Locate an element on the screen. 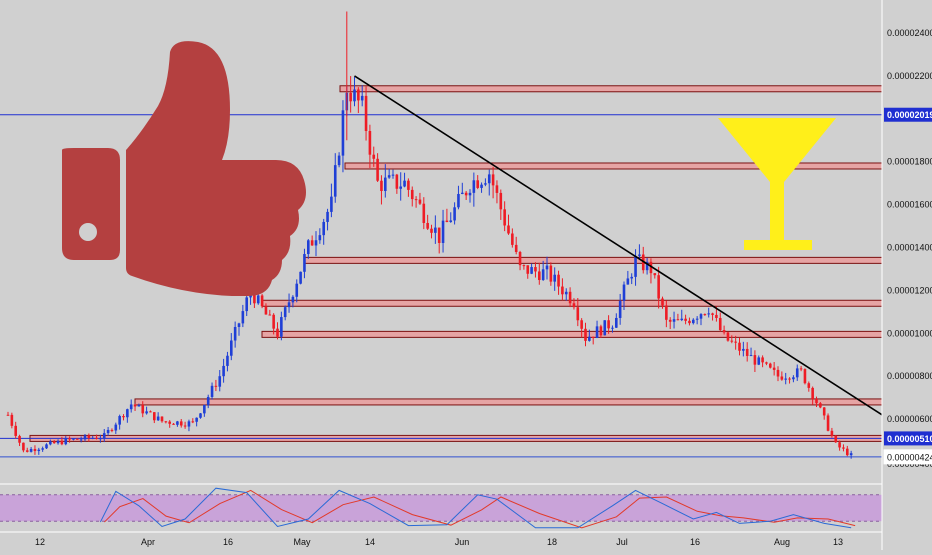  x-tick-label: 12 is located at coordinates (40, 542).